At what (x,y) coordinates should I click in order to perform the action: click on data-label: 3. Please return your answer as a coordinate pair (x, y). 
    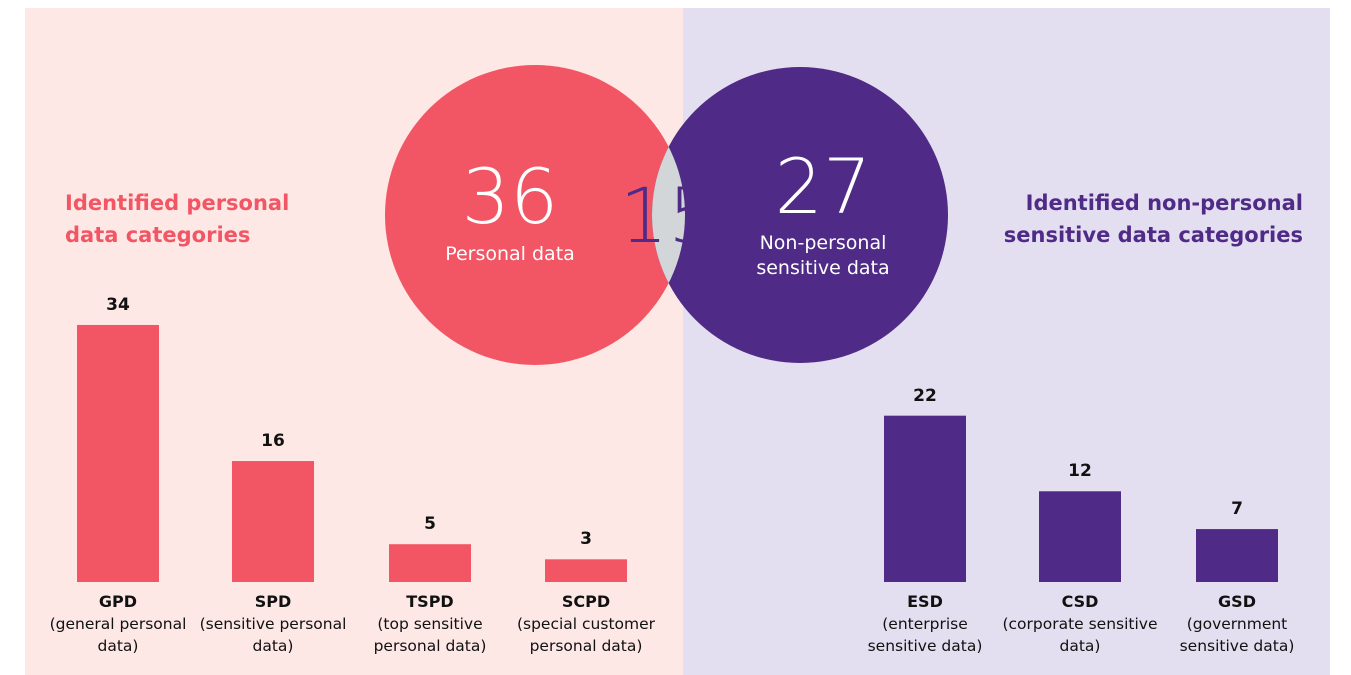
    Looking at the image, I should click on (586, 539).